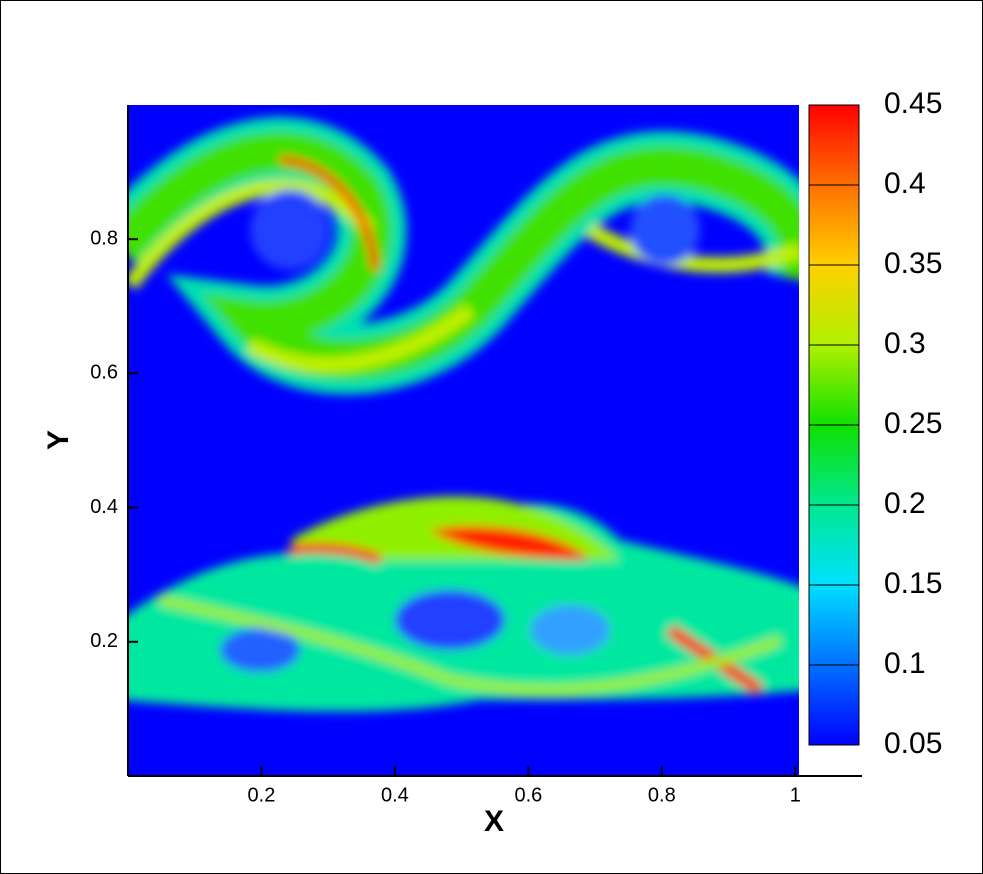 The height and width of the screenshot is (874, 983). What do you see at coordinates (905, 663) in the screenshot?
I see `colorbar-tick-label: 0.1` at bounding box center [905, 663].